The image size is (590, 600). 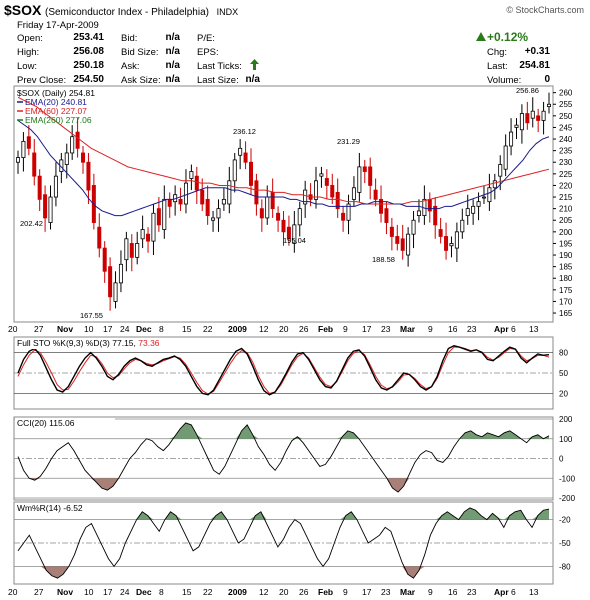 I want to click on y-tick-label: 0, so click(x=561, y=459).